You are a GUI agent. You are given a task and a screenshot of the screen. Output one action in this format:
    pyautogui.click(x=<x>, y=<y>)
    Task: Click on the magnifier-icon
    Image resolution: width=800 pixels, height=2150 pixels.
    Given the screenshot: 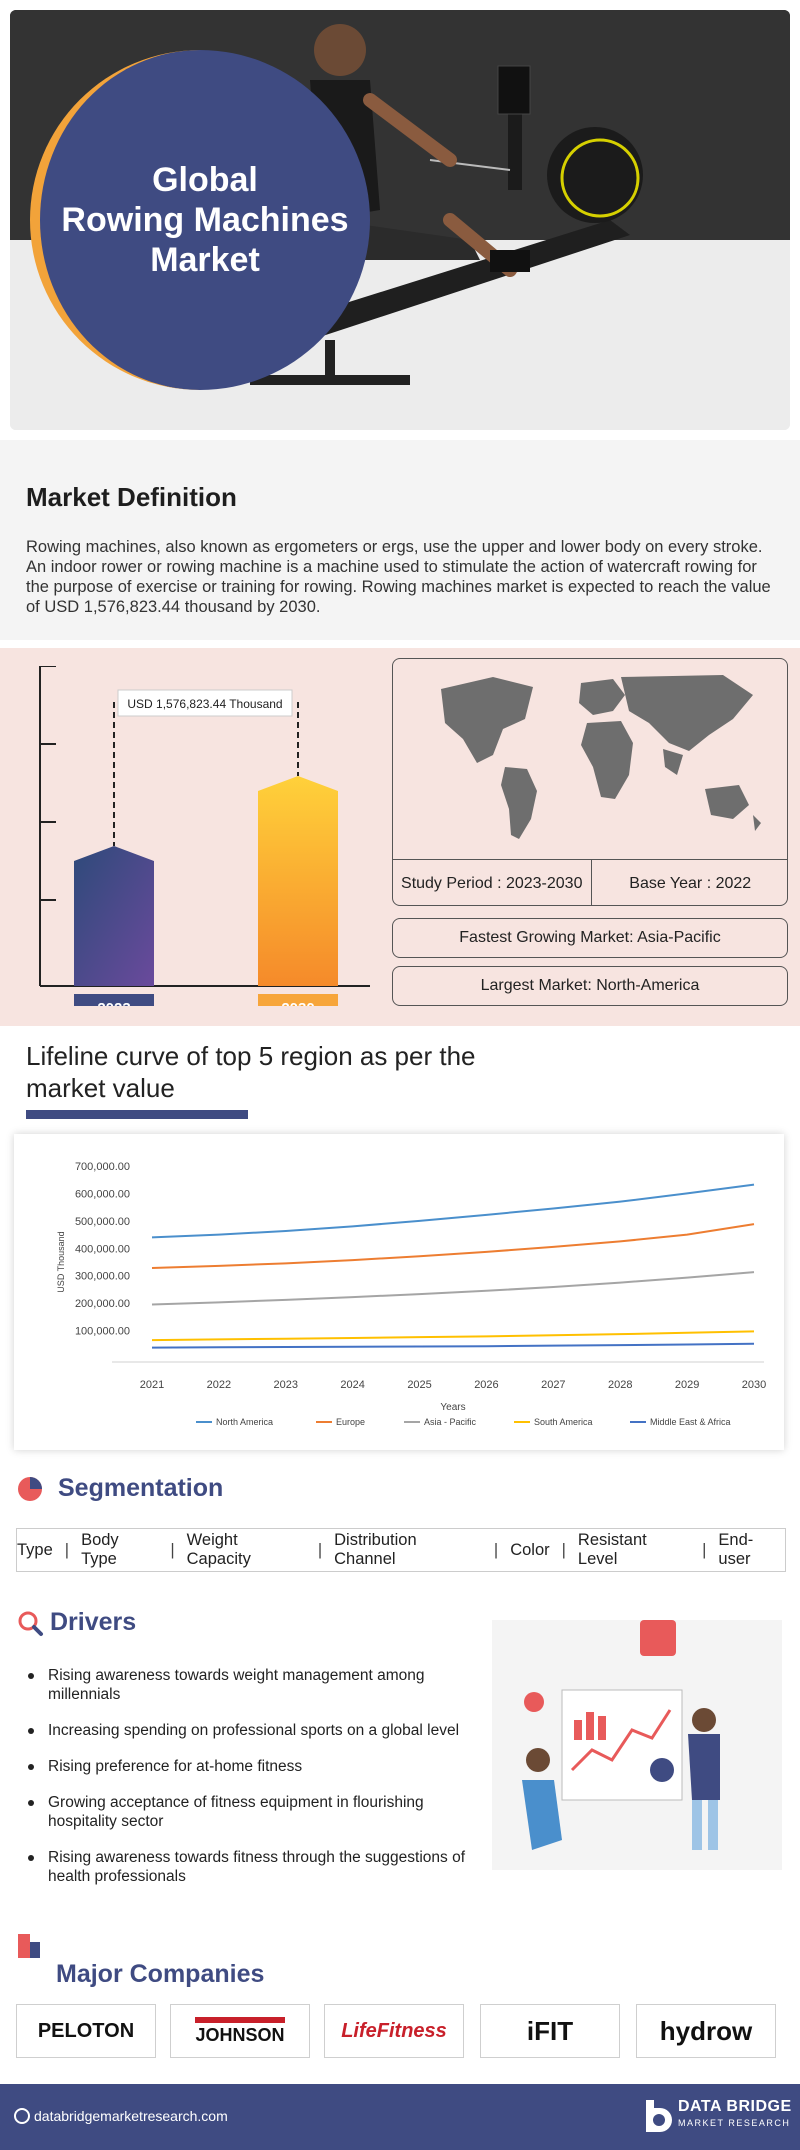 What is the action you would take?
    pyautogui.click(x=30, y=1623)
    